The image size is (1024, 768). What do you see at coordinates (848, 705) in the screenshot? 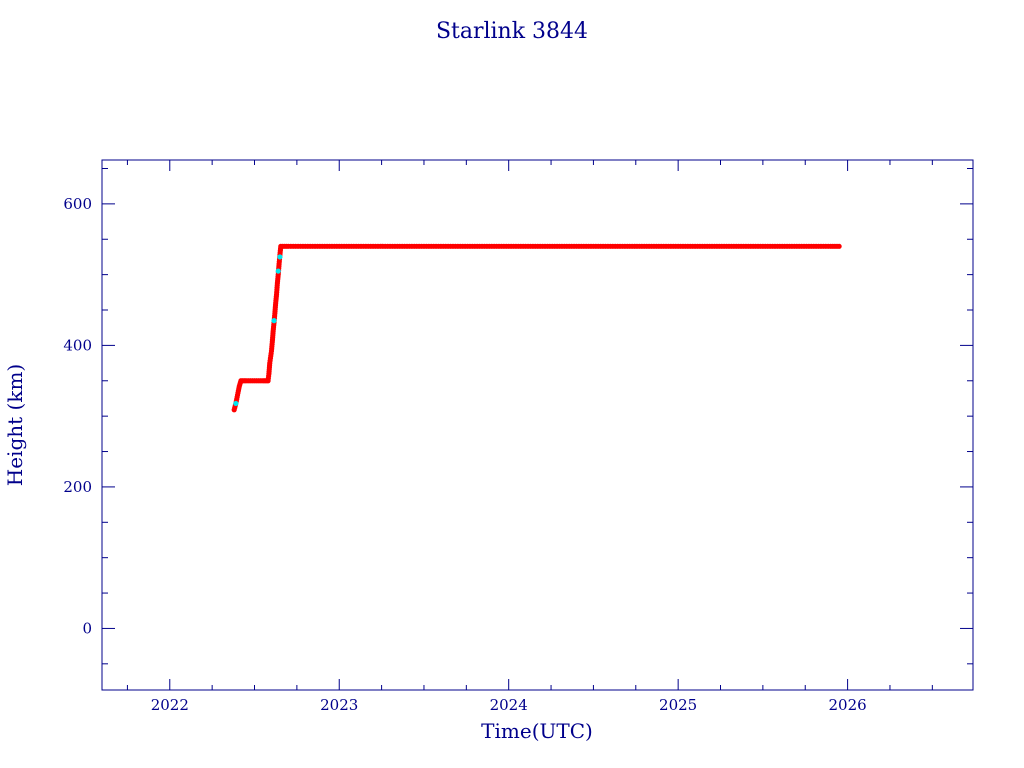
I see `x-tick-label: 2026` at bounding box center [848, 705].